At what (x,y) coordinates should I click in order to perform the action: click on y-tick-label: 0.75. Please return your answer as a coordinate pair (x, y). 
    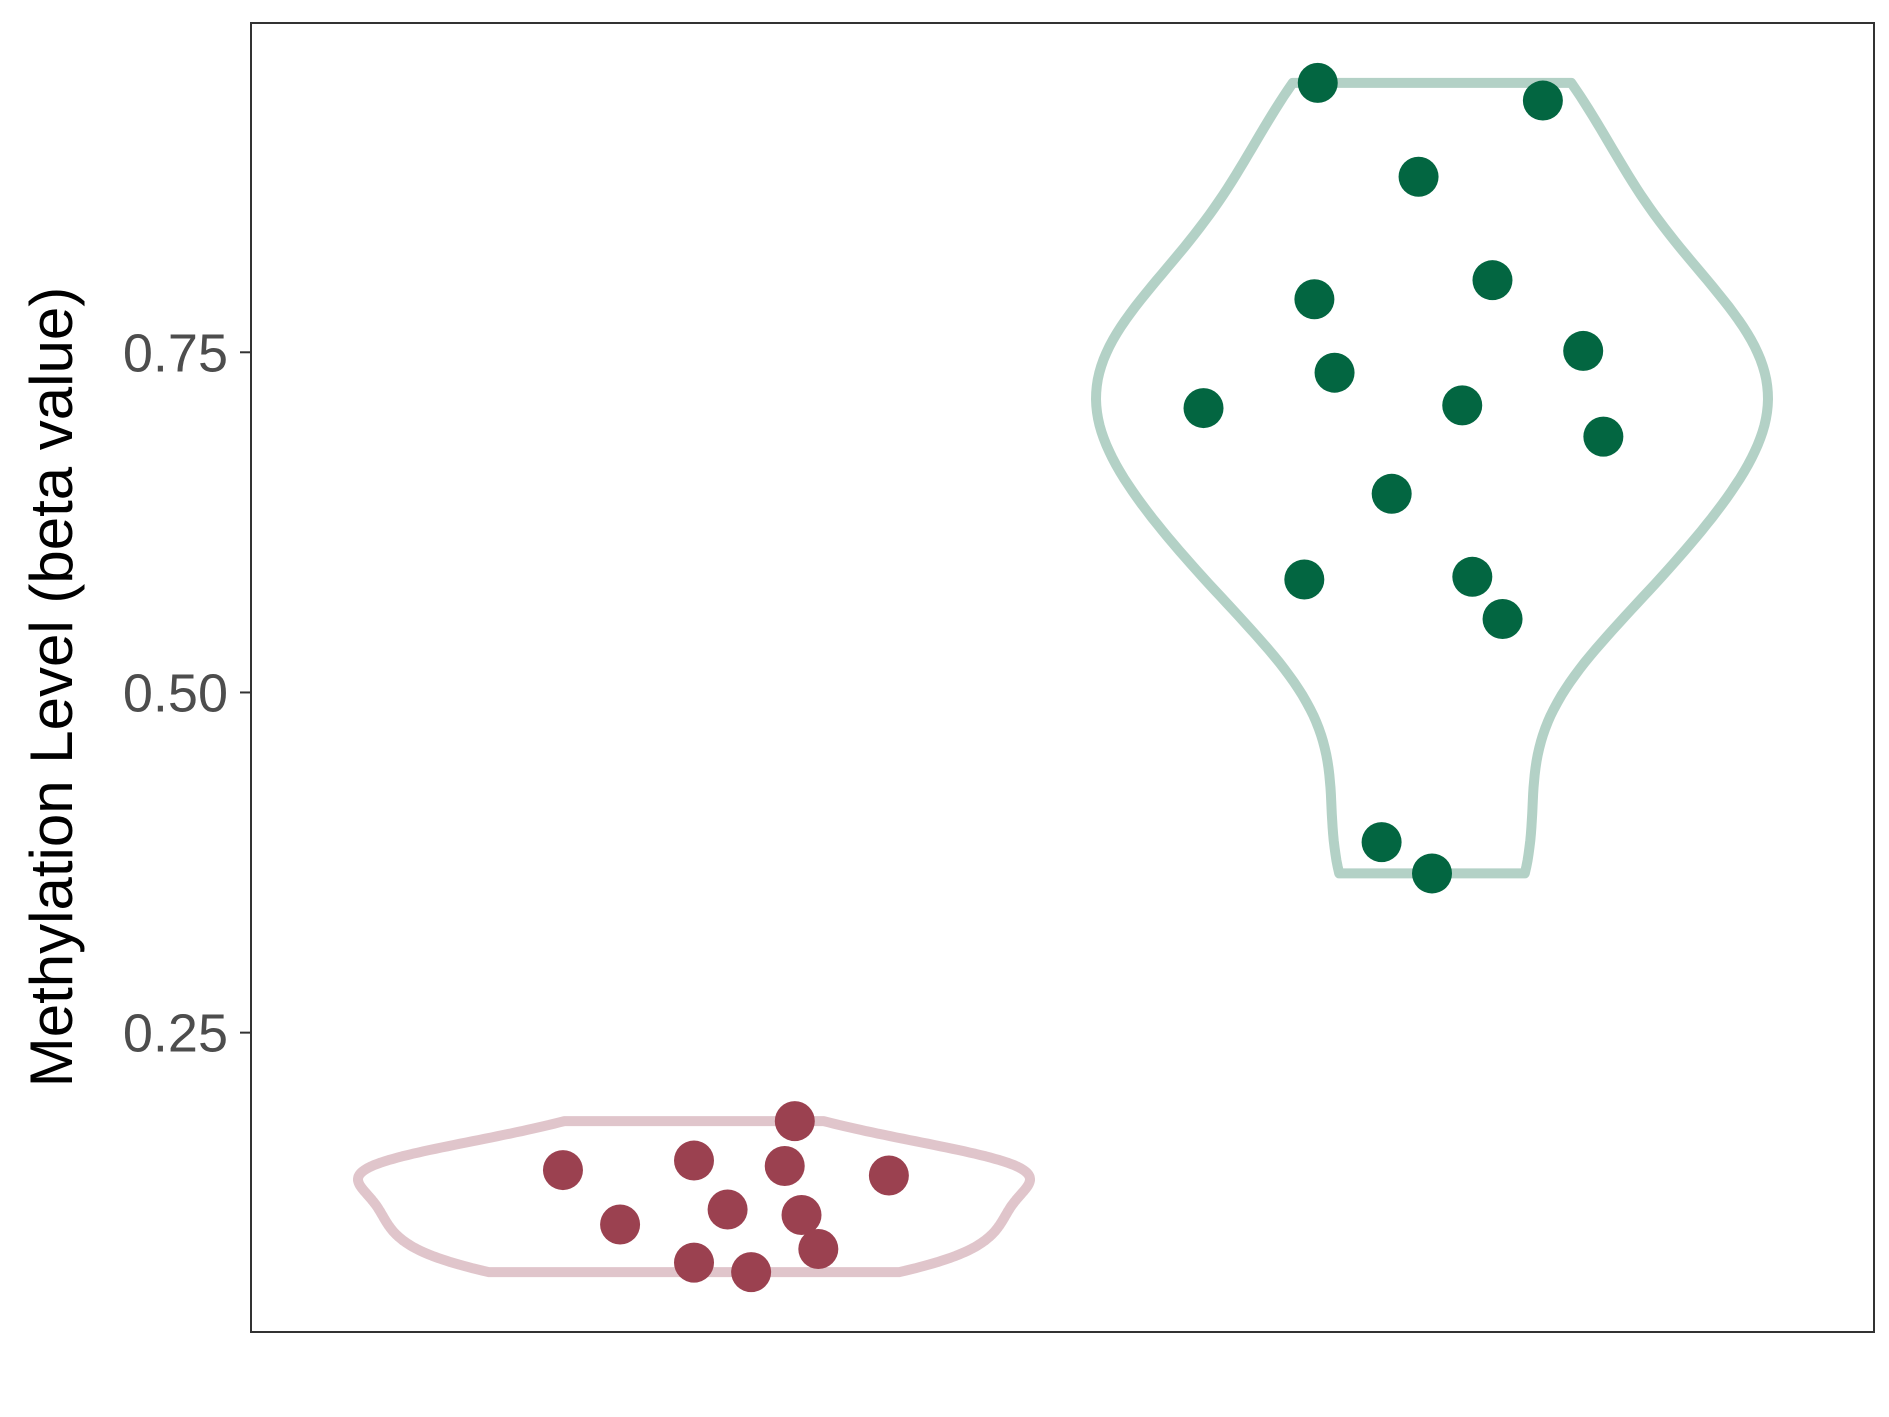
    Looking at the image, I should click on (175, 353).